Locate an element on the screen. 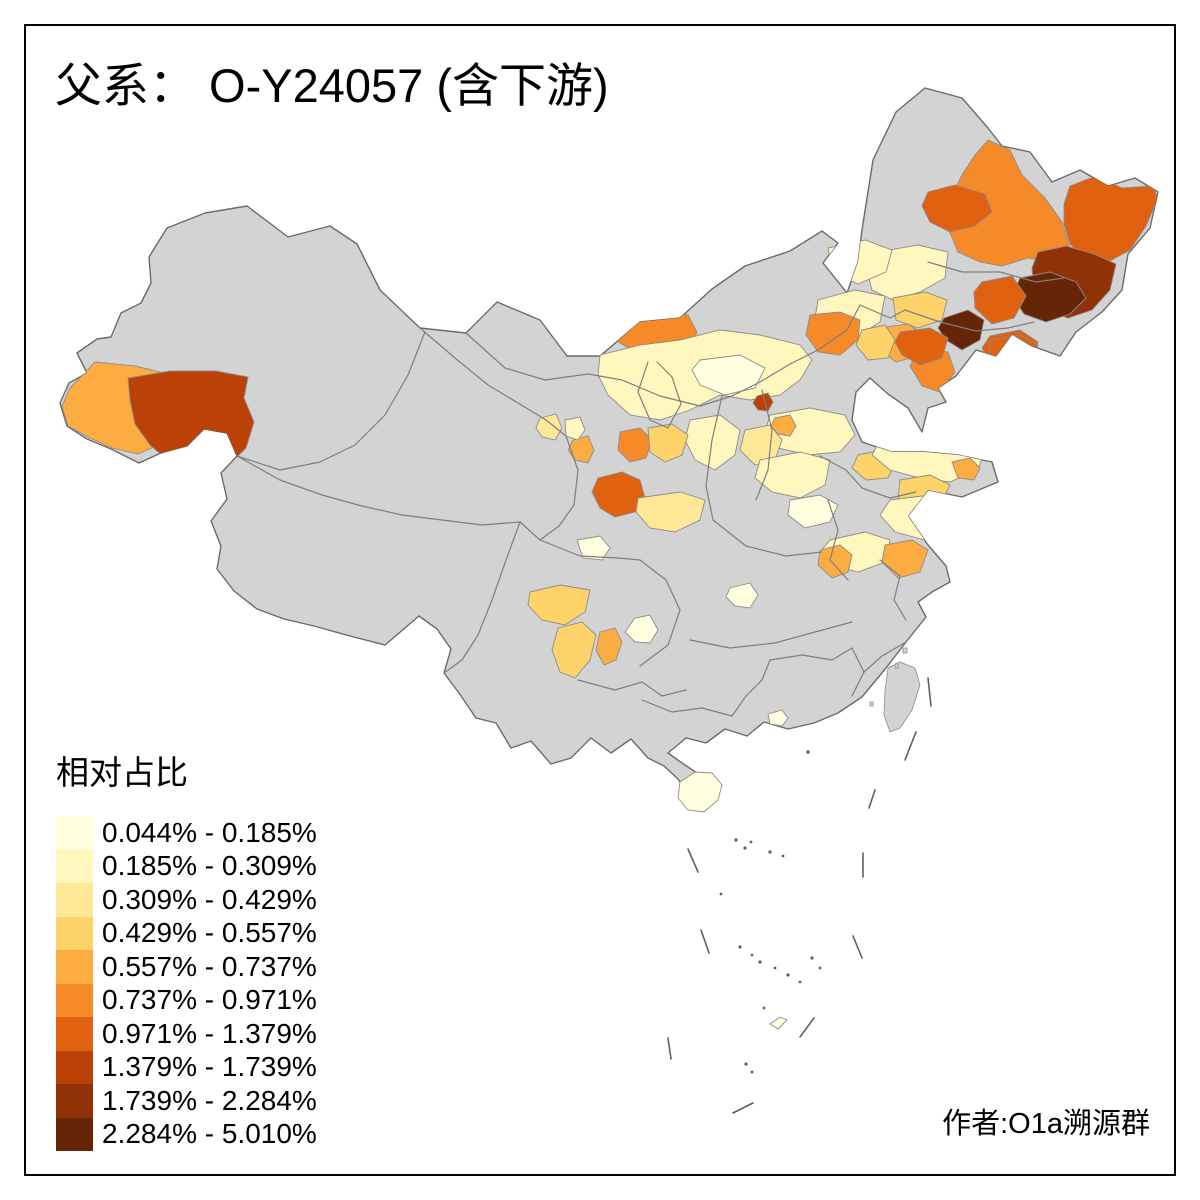 The width and height of the screenshot is (1200, 1200). region-dingxi is located at coordinates (668, 443).